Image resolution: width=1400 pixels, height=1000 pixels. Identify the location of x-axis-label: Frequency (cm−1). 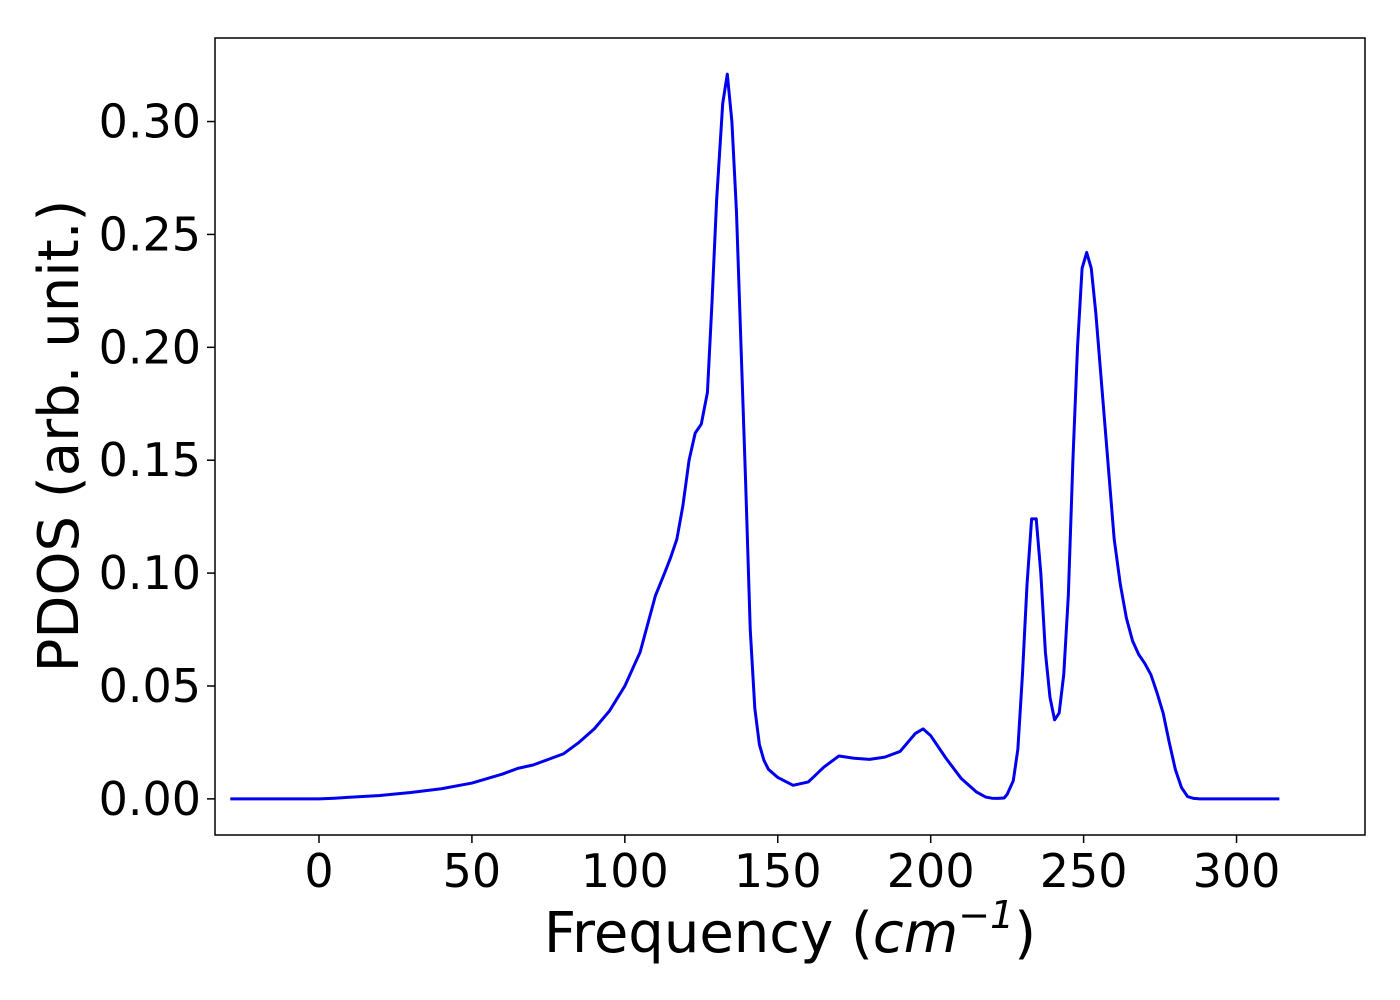
(790, 929).